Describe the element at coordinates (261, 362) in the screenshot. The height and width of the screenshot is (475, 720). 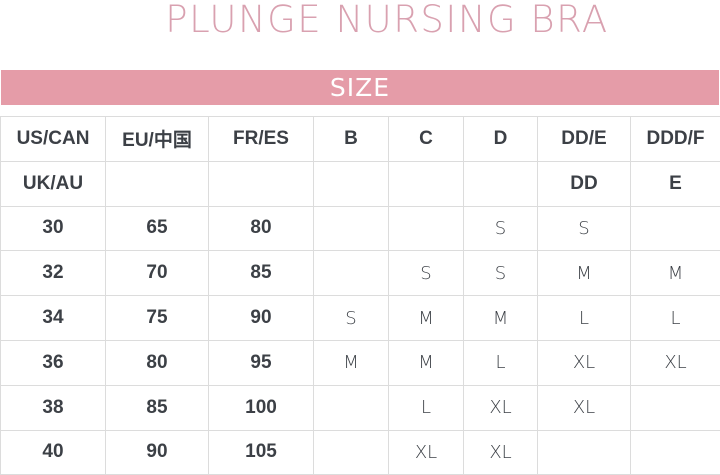
I see `band-size-cell: 95` at that location.